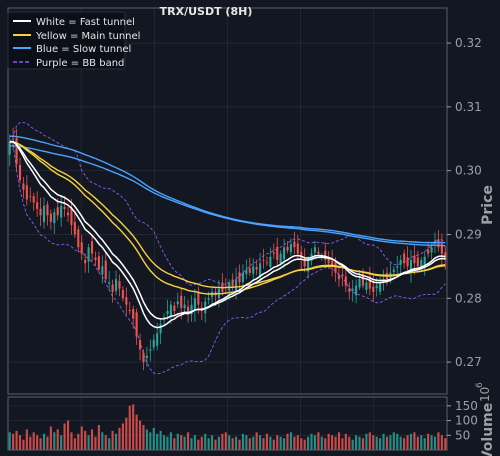 This screenshot has width=500, height=456. Describe the element at coordinates (227, 423) in the screenshot. I see `volume-panel-frame` at that location.